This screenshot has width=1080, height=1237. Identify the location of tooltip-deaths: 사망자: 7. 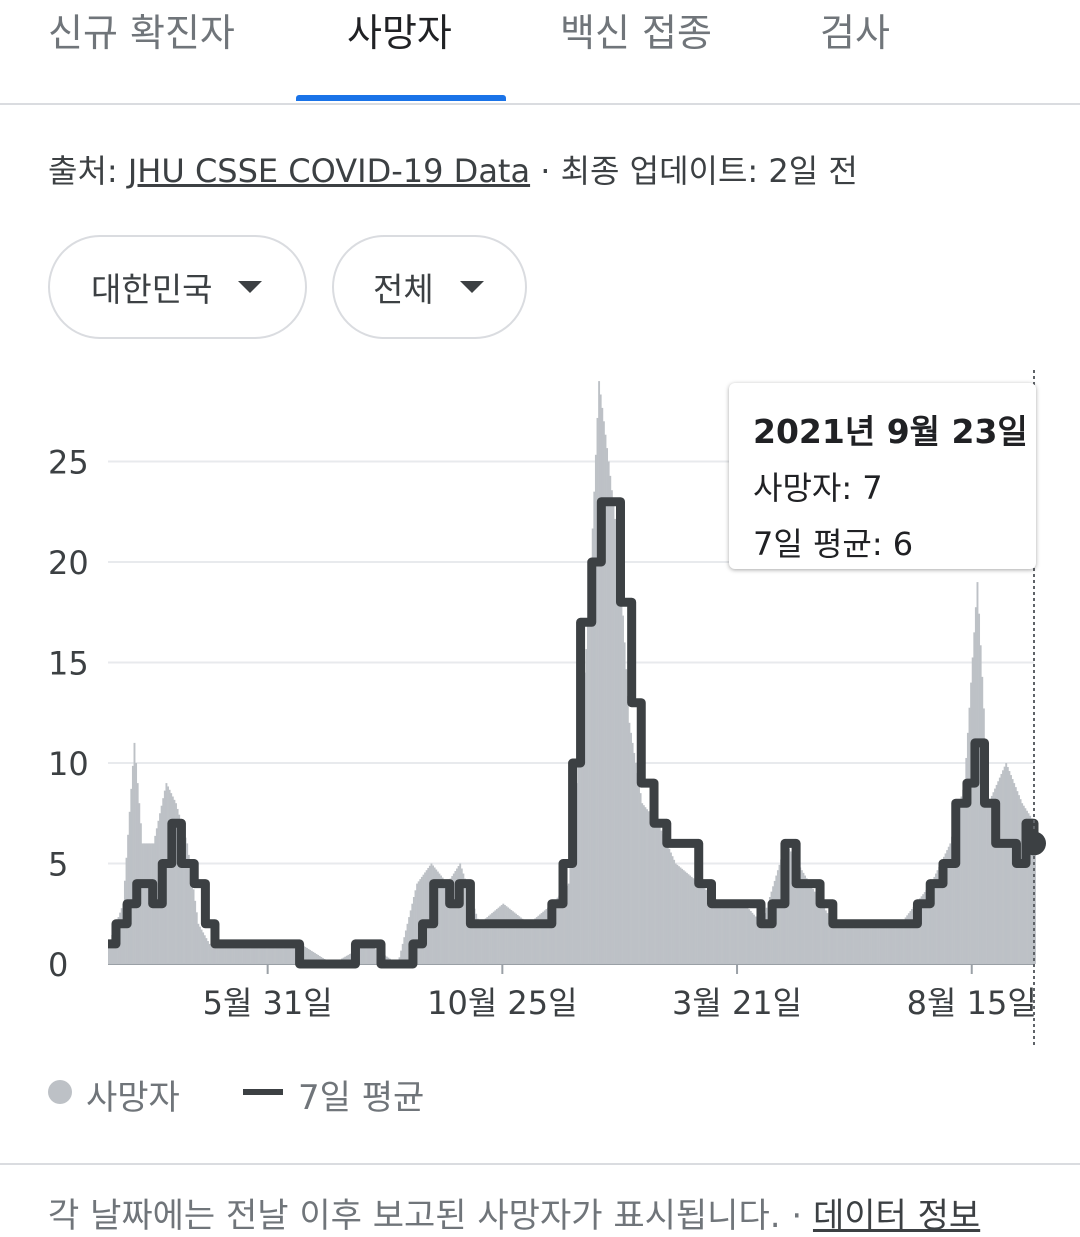
(818, 488).